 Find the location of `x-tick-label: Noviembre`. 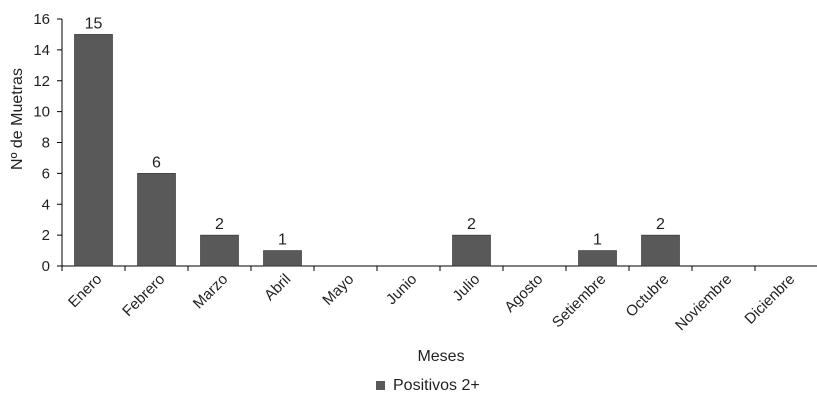

x-tick-label: Noviembre is located at coordinates (703, 302).